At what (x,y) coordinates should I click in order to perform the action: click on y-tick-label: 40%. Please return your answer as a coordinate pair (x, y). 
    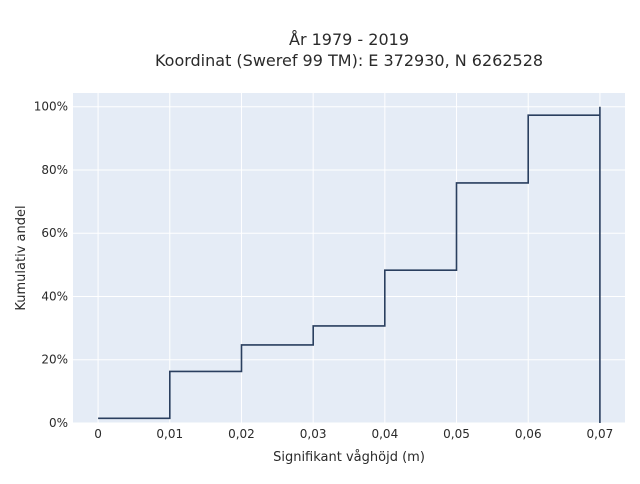
    Looking at the image, I should click on (54, 296).